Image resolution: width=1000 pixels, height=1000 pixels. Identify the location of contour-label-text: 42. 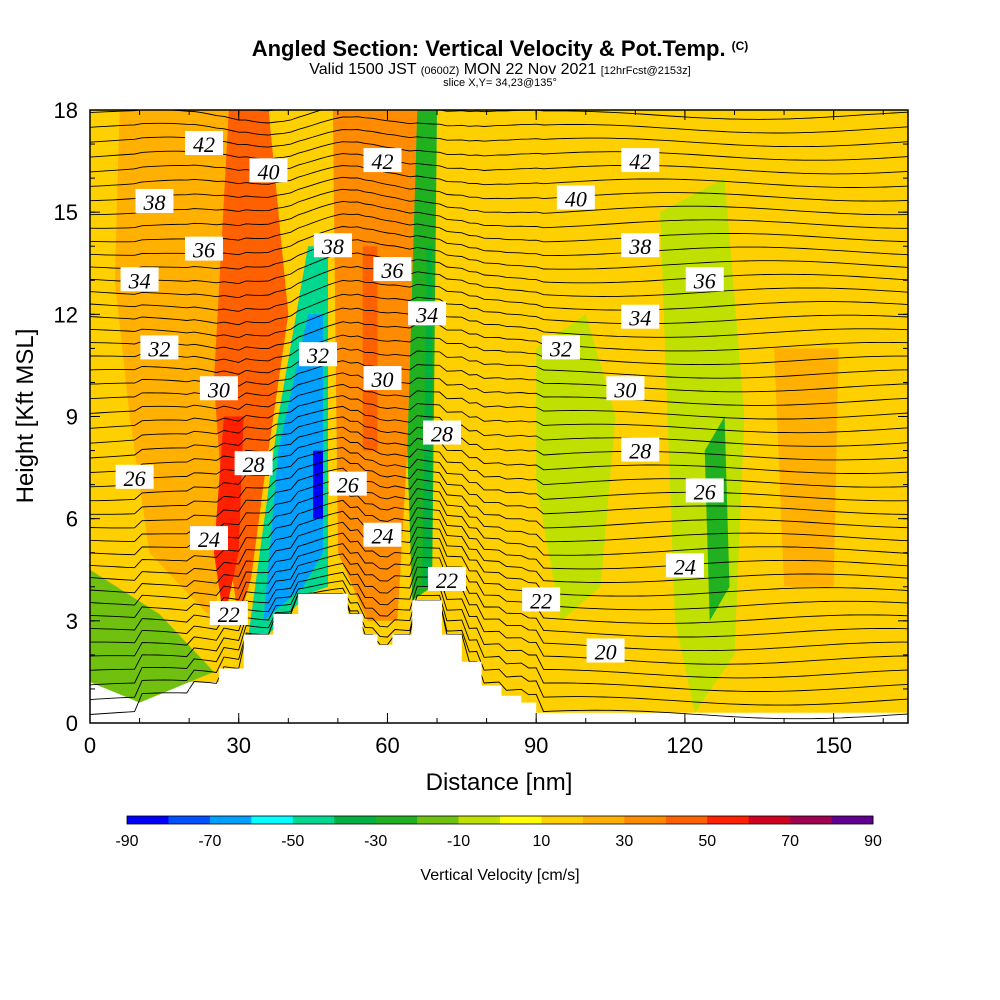
(204, 144).